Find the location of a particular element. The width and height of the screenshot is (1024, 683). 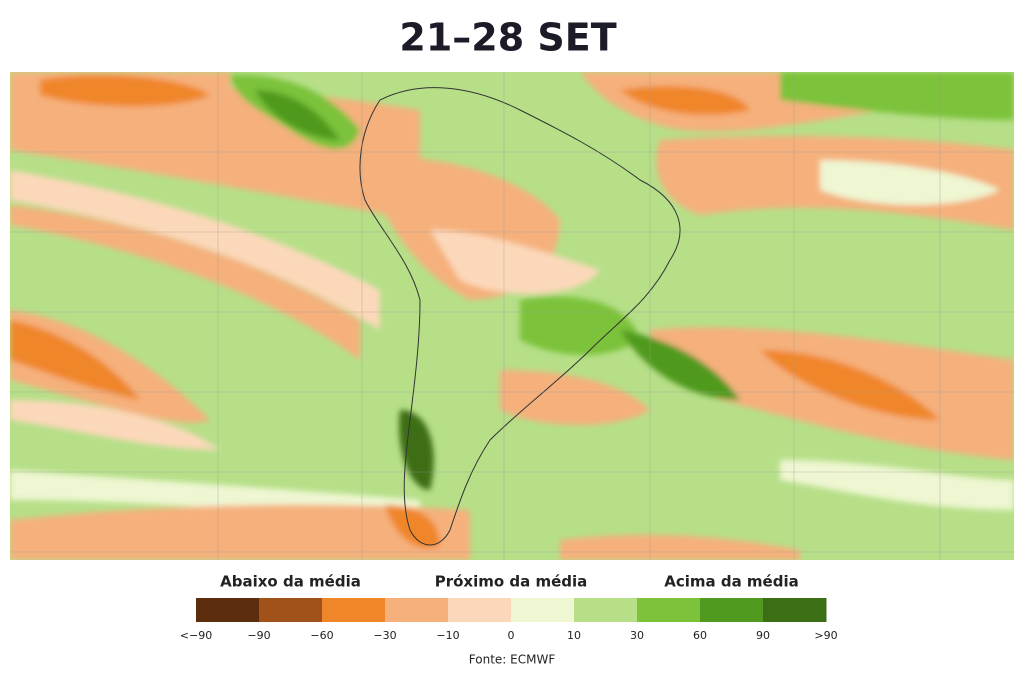

legend-tick-label: <−90 is located at coordinates (196, 635).